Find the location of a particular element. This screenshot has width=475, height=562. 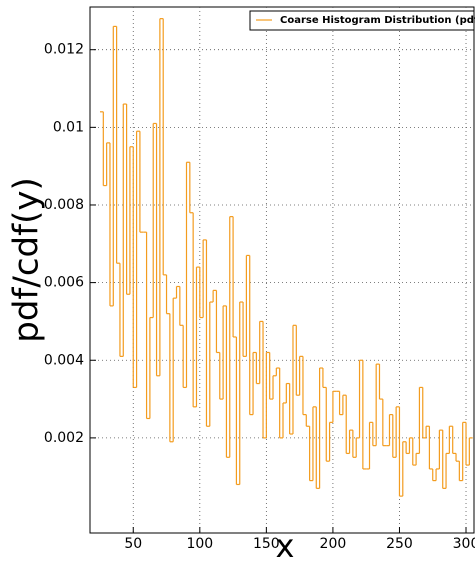

legend-label: Coarse Histogram Distribution (pdf) is located at coordinates (377, 20).